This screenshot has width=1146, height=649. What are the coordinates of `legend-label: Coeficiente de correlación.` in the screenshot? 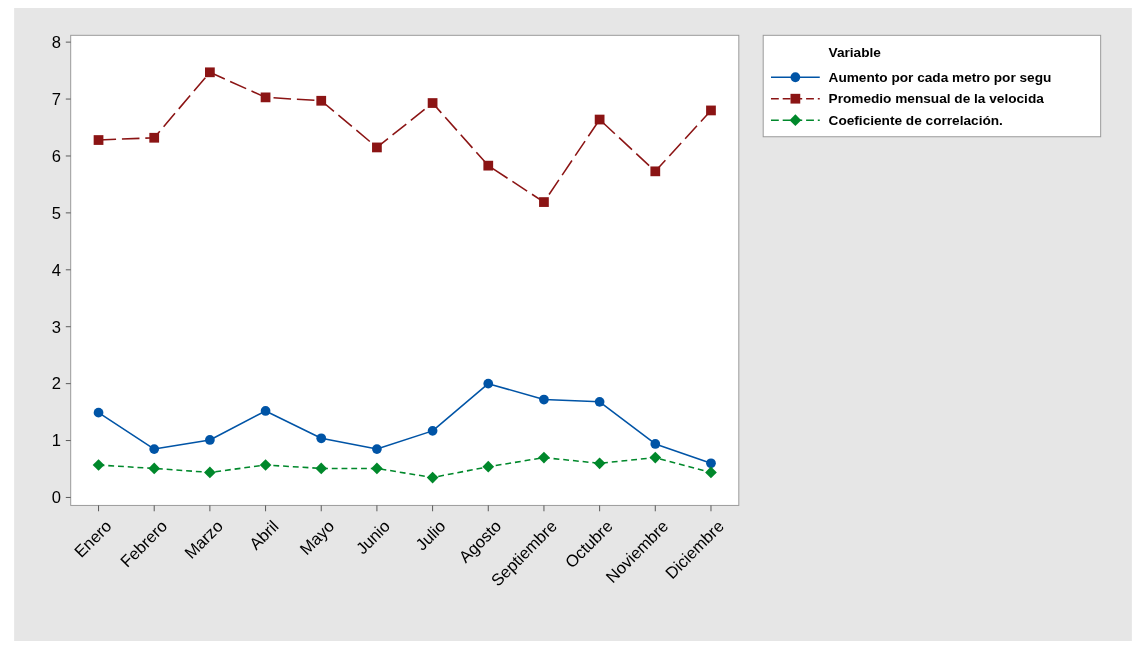 It's located at (915, 120).